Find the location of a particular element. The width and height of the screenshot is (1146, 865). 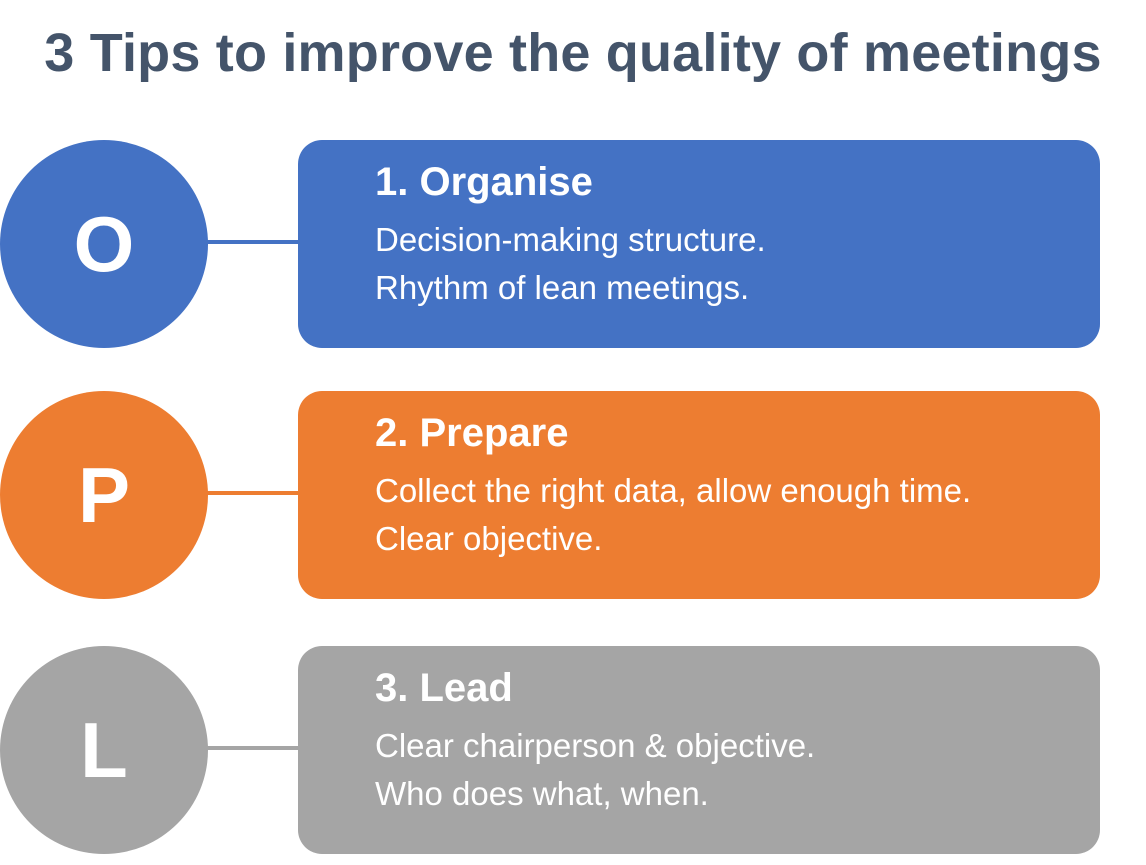

tip-letter-badge: P is located at coordinates (104, 495).